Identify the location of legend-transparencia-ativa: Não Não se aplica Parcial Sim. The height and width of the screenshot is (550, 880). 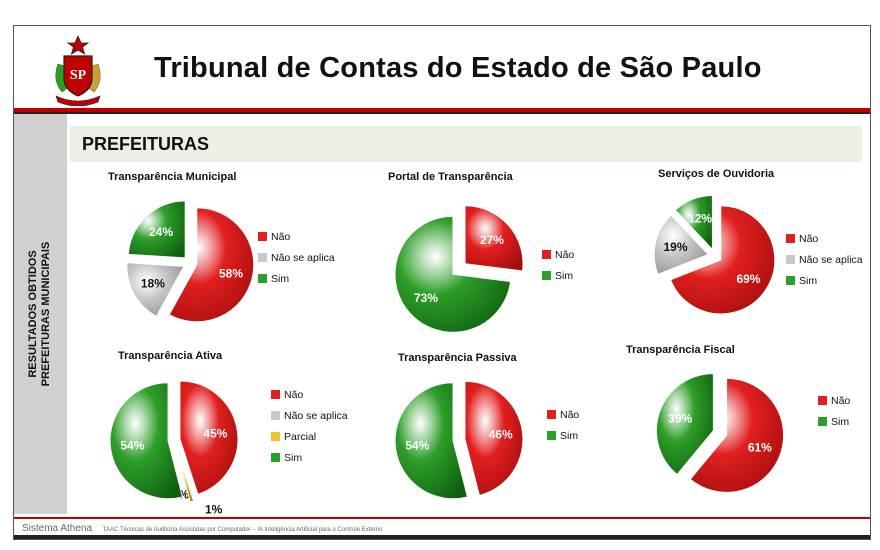
(309, 426).